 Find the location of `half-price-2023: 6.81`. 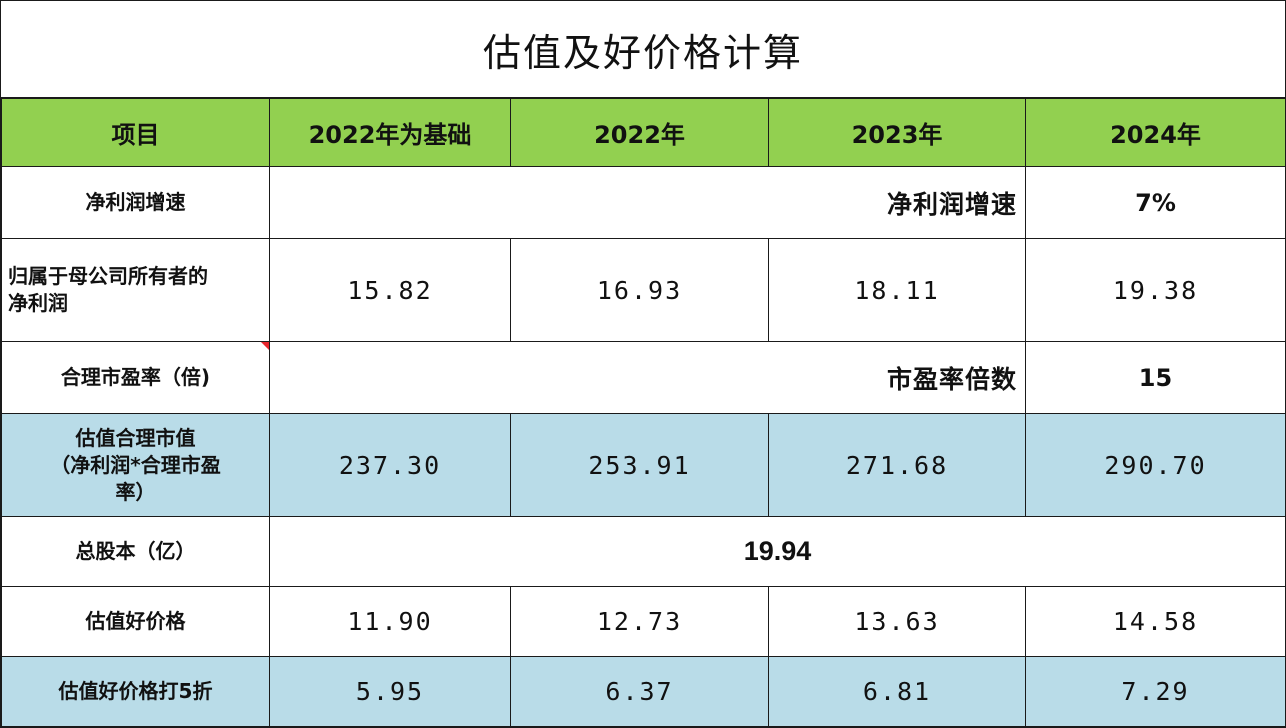

half-price-2023: 6.81 is located at coordinates (897, 691).